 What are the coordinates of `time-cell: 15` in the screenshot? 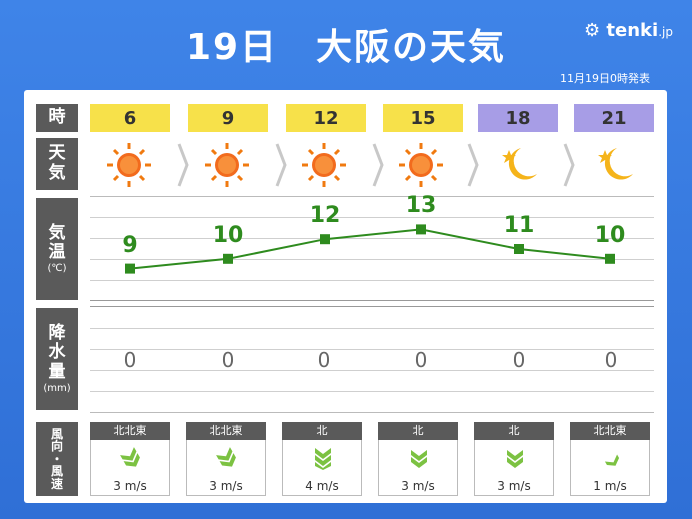 It's located at (423, 118).